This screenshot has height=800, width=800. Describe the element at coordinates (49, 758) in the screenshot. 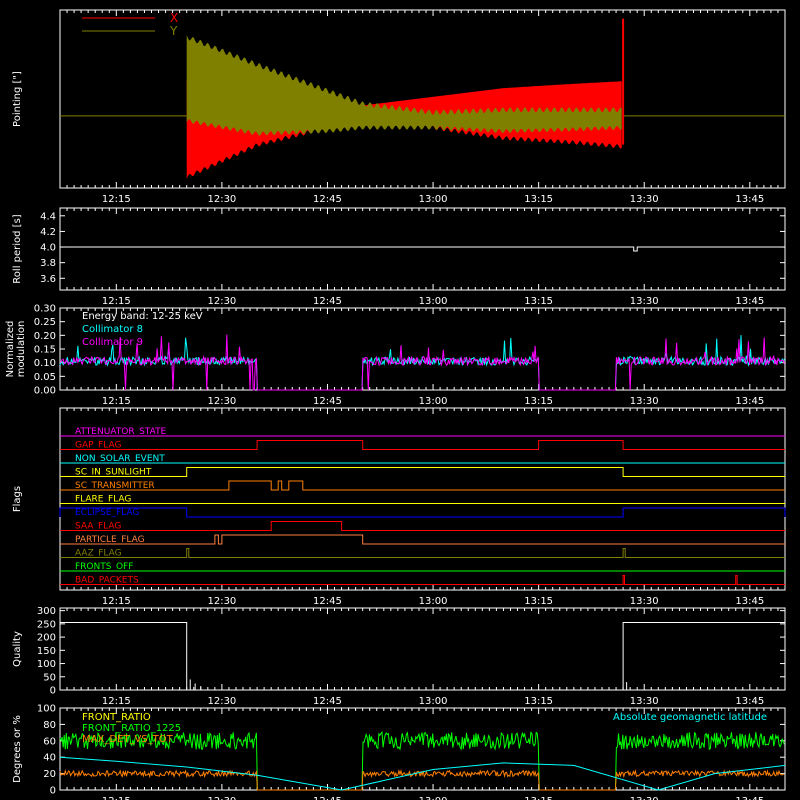

I see `y-tick-label: 40` at that location.